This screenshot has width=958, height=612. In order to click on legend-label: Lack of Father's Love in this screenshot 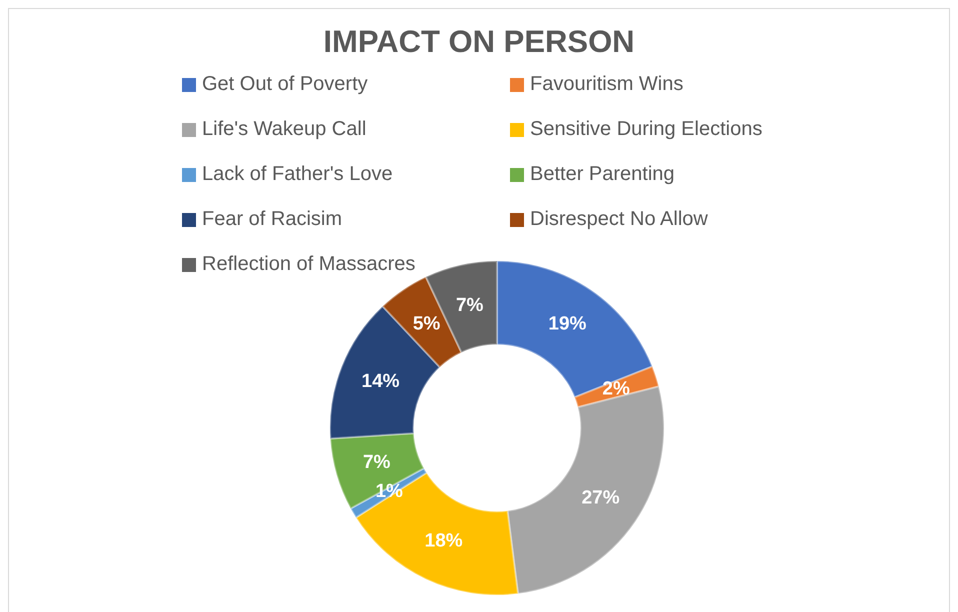, I will do `click(297, 174)`.